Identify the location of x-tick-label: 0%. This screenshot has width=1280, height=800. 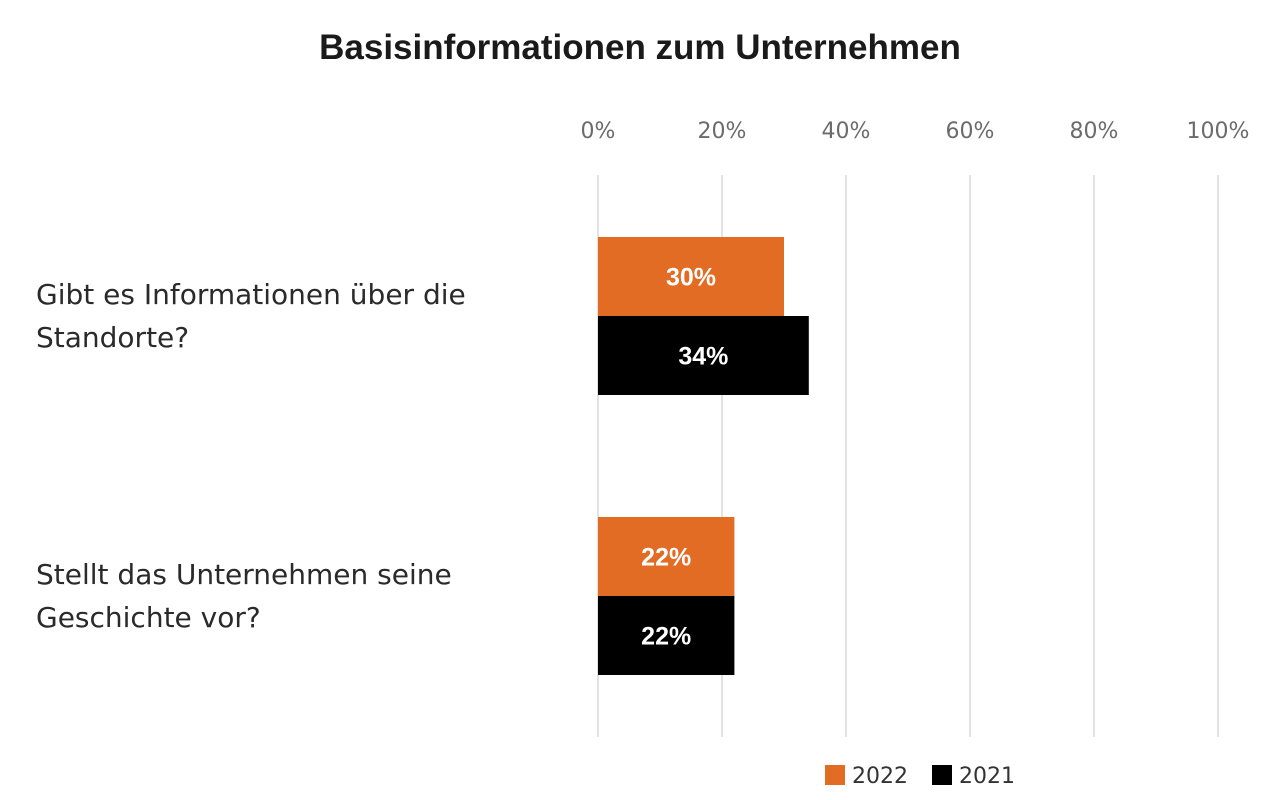
(598, 131).